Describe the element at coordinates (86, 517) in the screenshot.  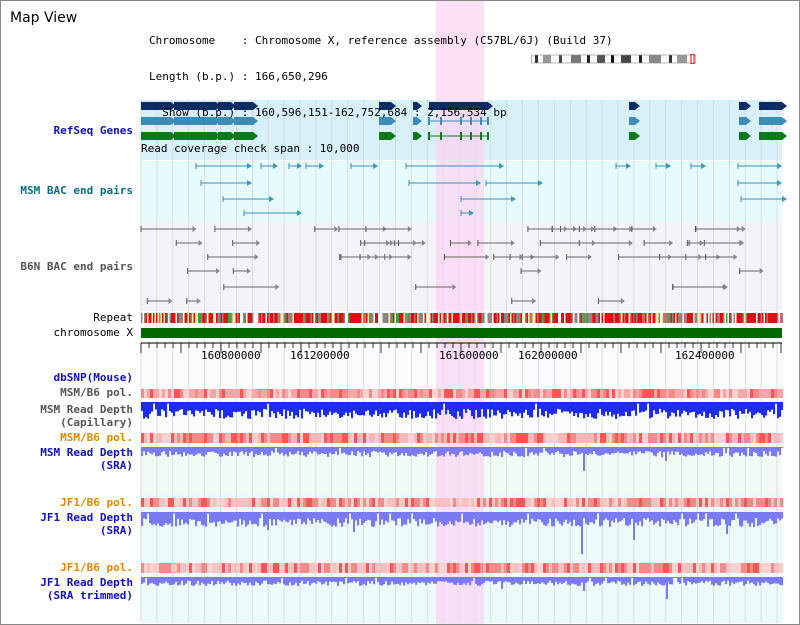
I see `track-label-jf1-depth-sra: JF1 Read Depth` at that location.